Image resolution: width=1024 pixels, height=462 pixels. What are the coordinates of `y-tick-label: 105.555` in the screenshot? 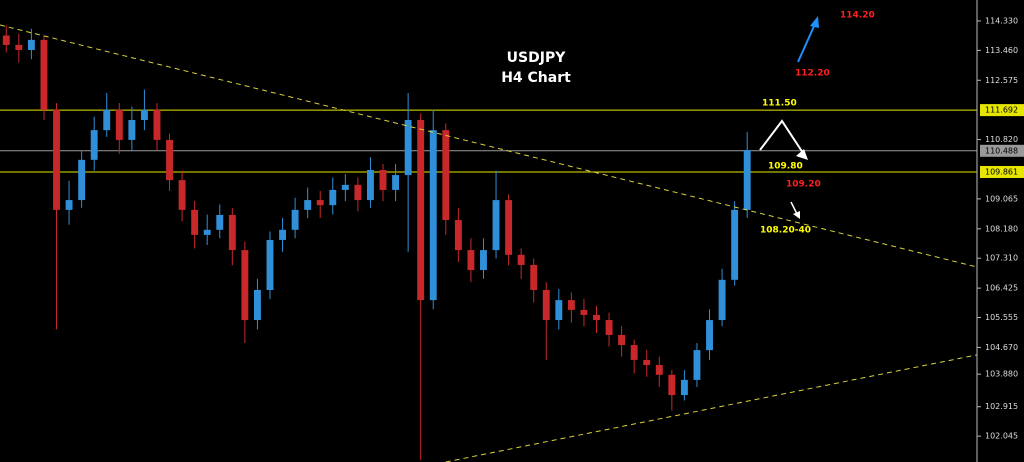 It's located at (1001, 317).